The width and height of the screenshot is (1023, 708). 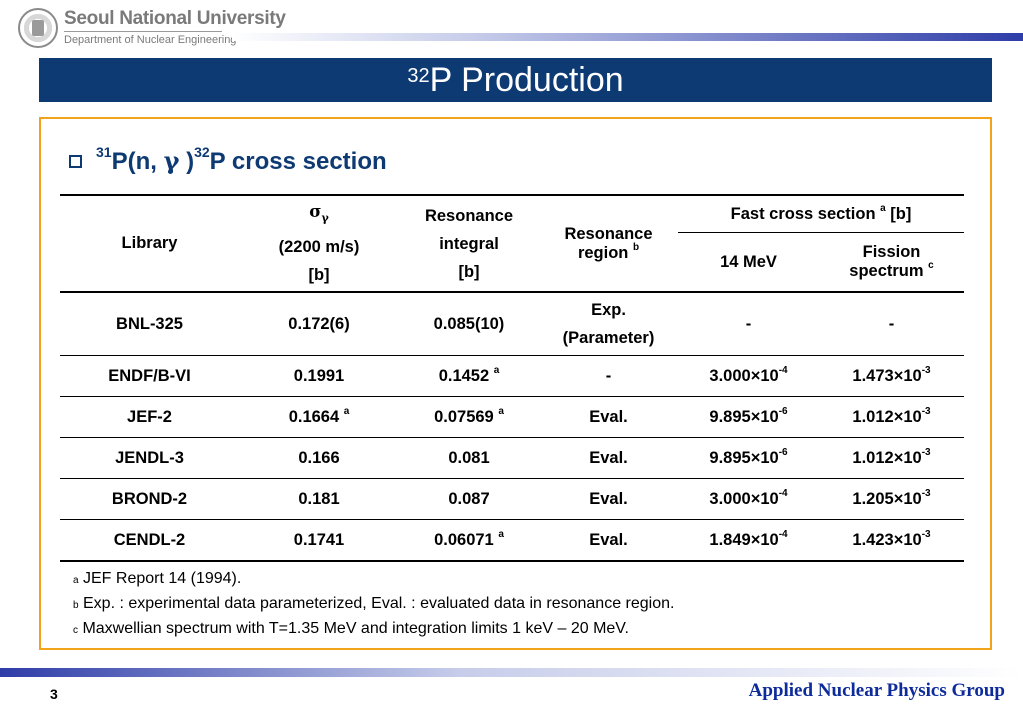 I want to click on table-subheader-row: 14 MeV Fission spectrum c, so click(x=512, y=262).